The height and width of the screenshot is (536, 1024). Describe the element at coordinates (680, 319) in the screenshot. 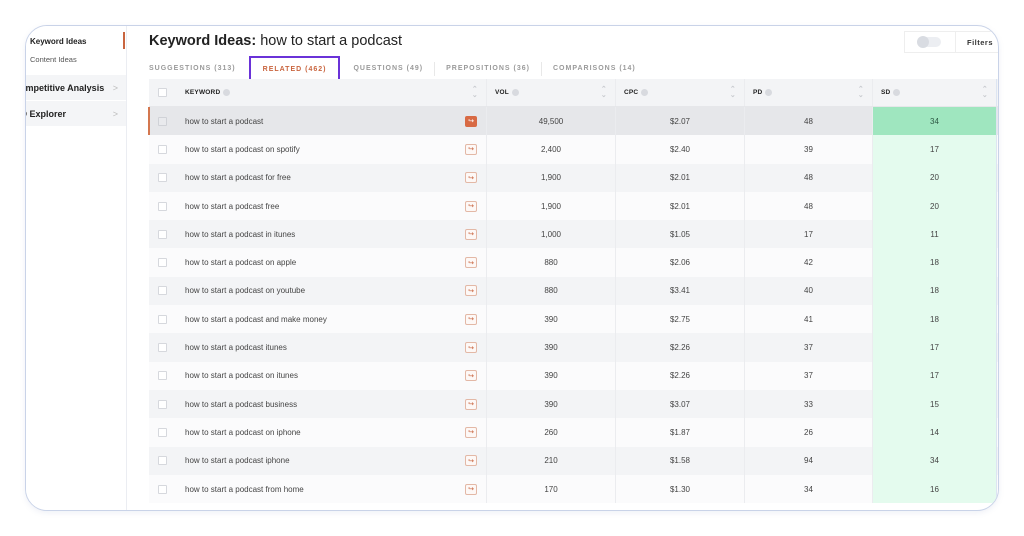

I see `cpc-cell: $2.75` at that location.